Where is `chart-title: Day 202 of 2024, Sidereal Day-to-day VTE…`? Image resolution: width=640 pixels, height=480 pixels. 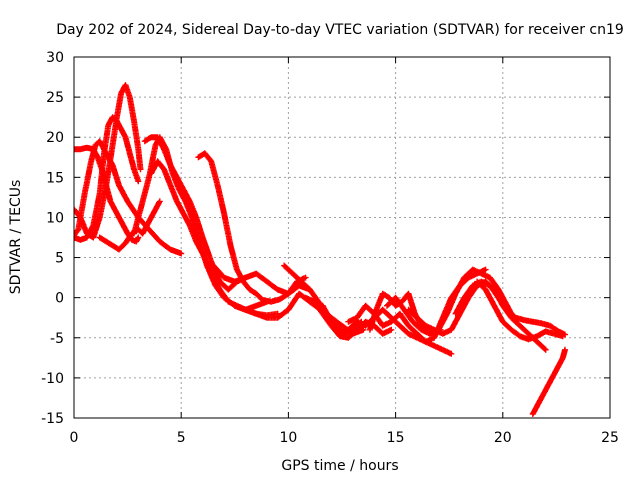
chart-title: Day 202 of 2024, Sidereal Day-to-day VTE… is located at coordinates (340, 30).